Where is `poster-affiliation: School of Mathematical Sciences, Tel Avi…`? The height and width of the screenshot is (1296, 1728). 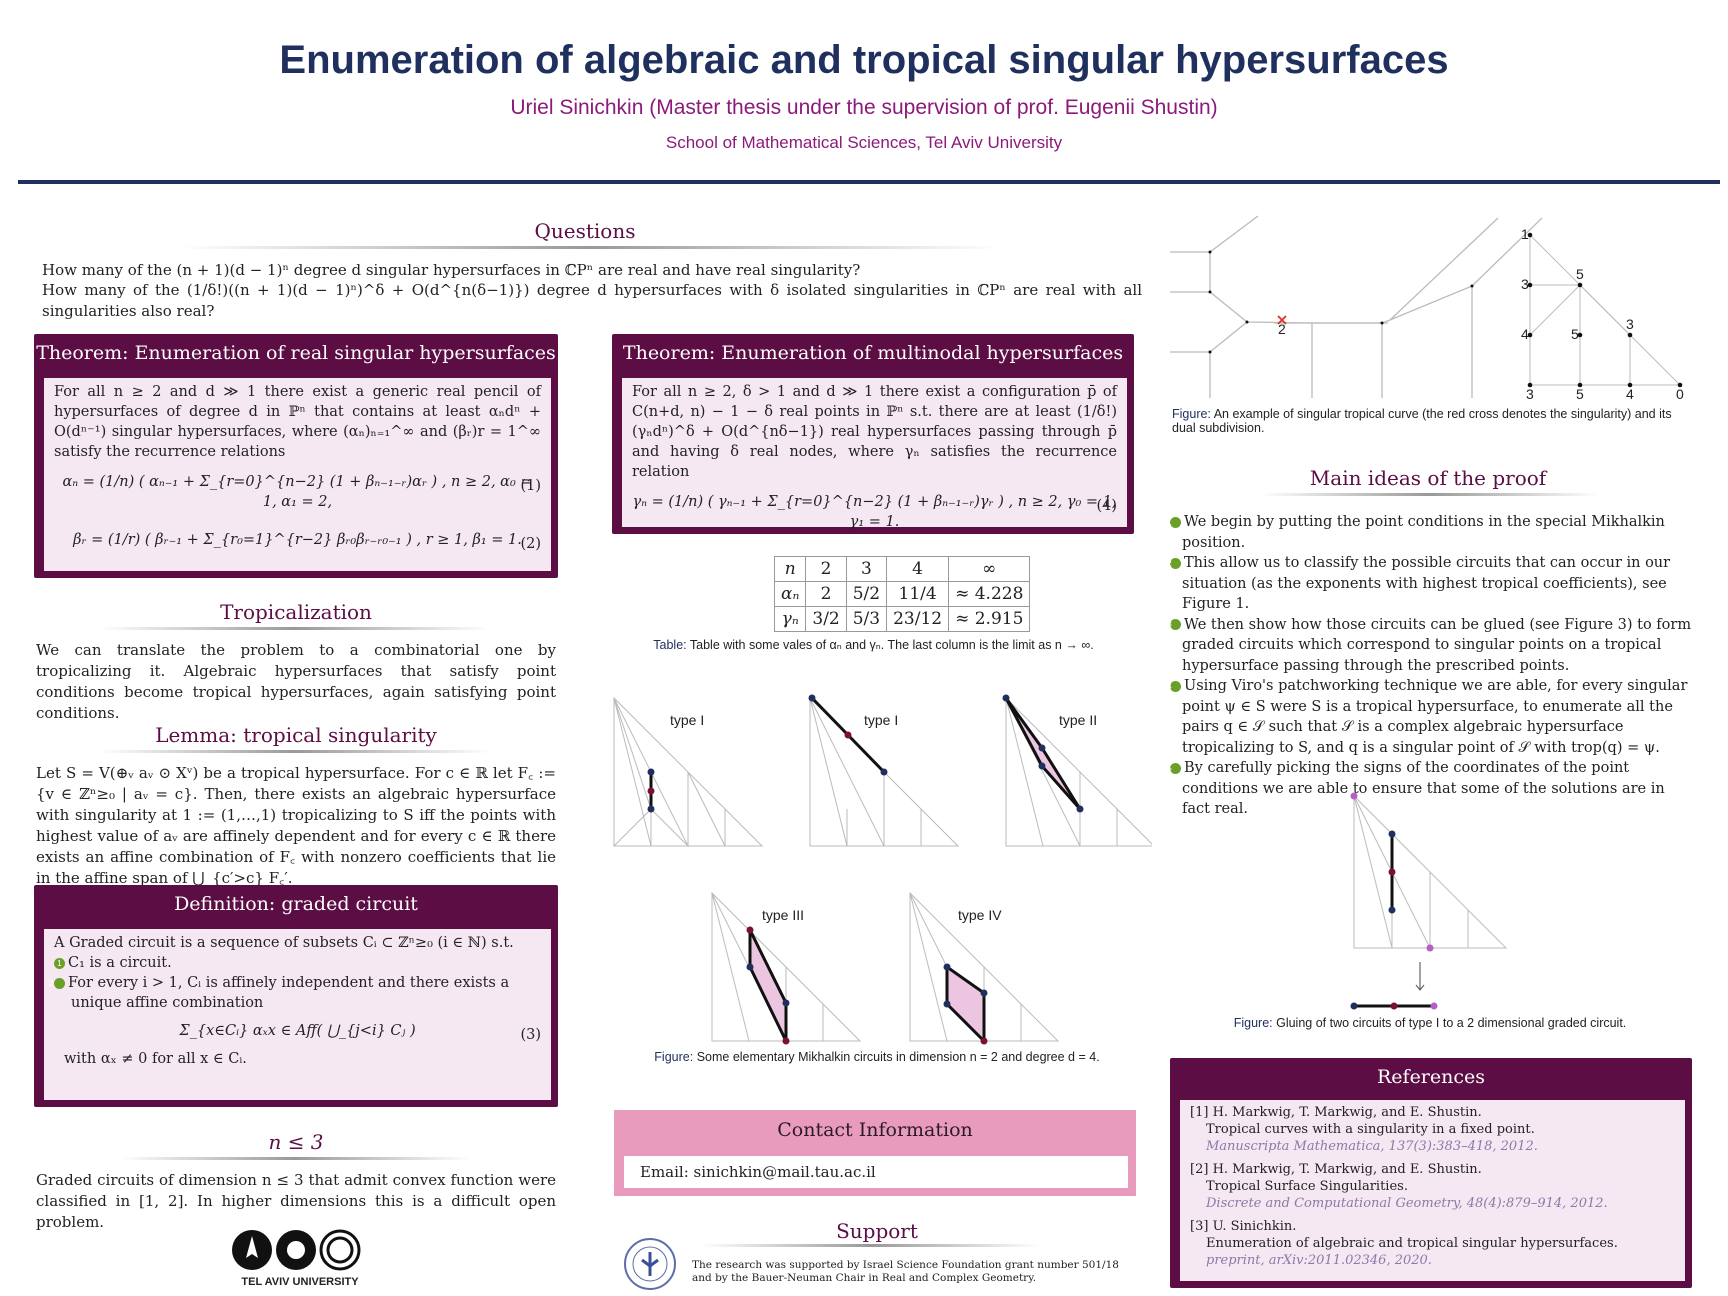
poster-affiliation: School of Mathematical Sciences, Tel Avi… is located at coordinates (864, 142).